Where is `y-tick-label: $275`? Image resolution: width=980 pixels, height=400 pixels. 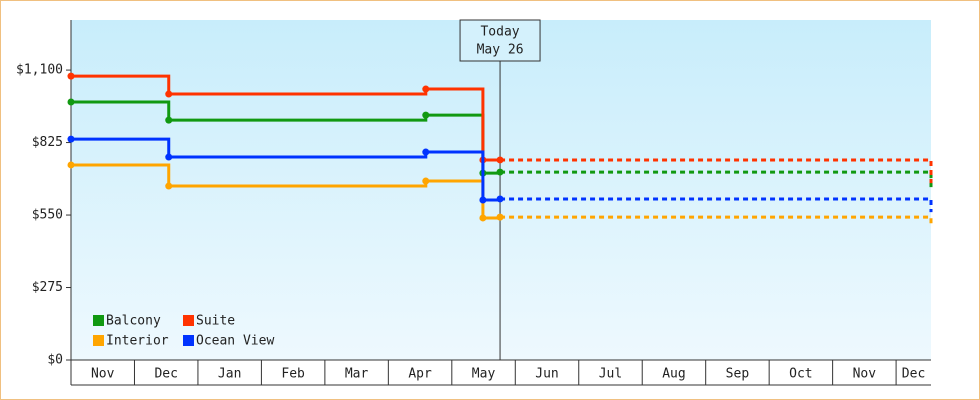
y-tick-label: $275 is located at coordinates (47, 287).